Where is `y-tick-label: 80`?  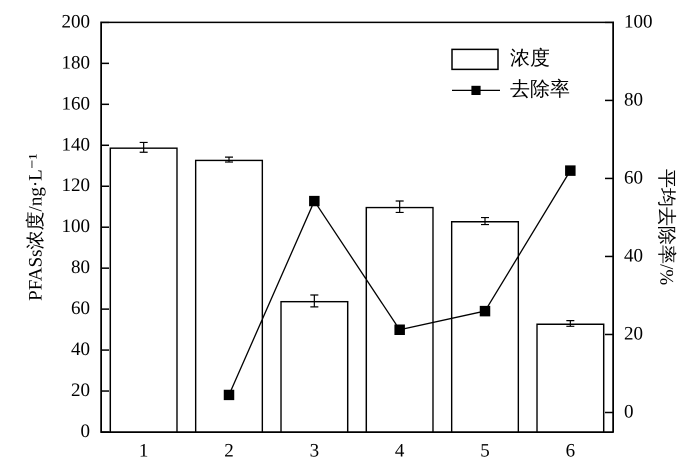
y-tick-label: 80 is located at coordinates (80, 267).